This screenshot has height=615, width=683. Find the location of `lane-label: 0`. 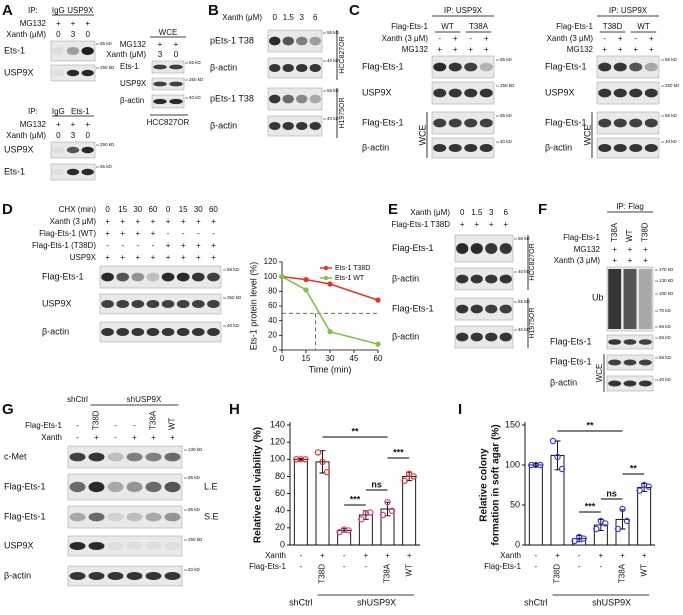

lane-label: 0 is located at coordinates (58, 135).